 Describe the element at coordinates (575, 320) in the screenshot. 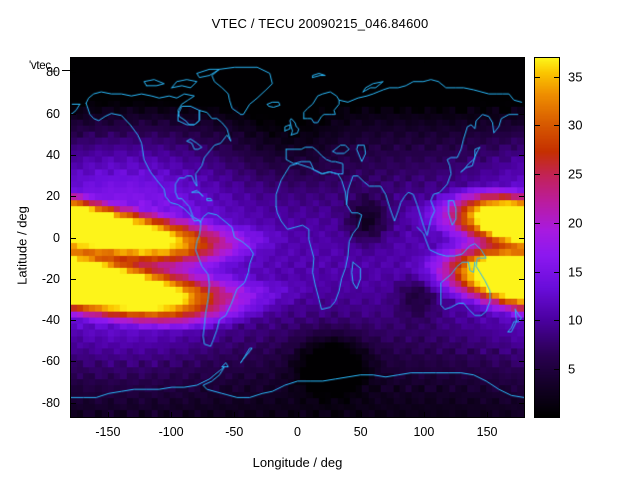

I see `colorbar-tick-label: 10` at that location.